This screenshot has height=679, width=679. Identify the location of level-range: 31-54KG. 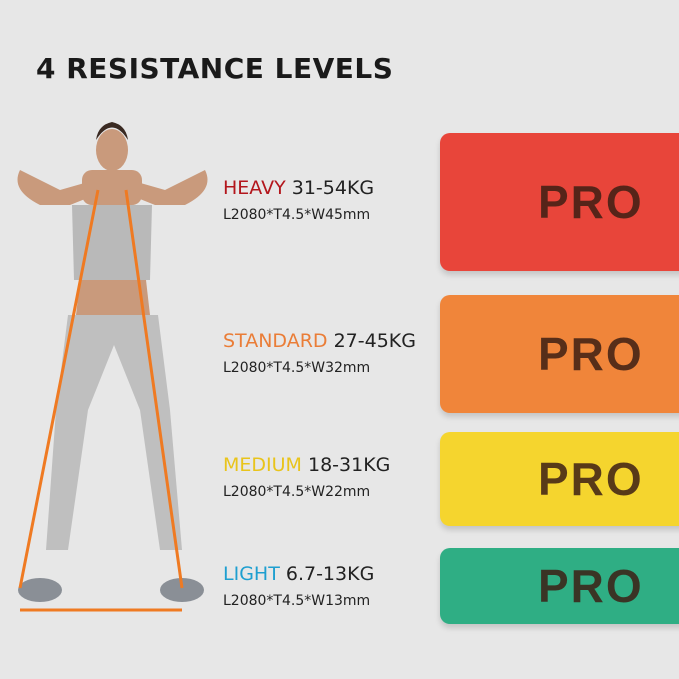
(333, 188).